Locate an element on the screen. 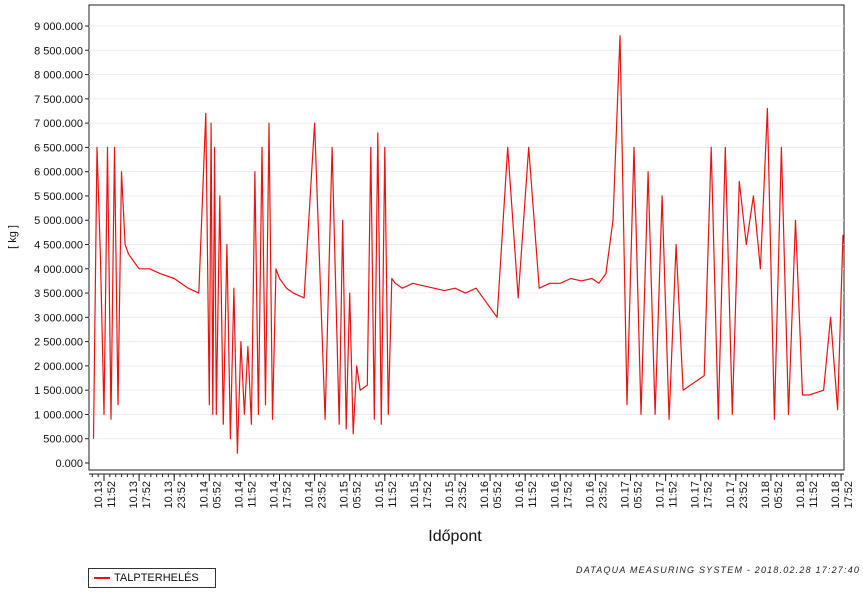 The height and width of the screenshot is (597, 863). legend: TALPTERHELÉS is located at coordinates (152, 578).